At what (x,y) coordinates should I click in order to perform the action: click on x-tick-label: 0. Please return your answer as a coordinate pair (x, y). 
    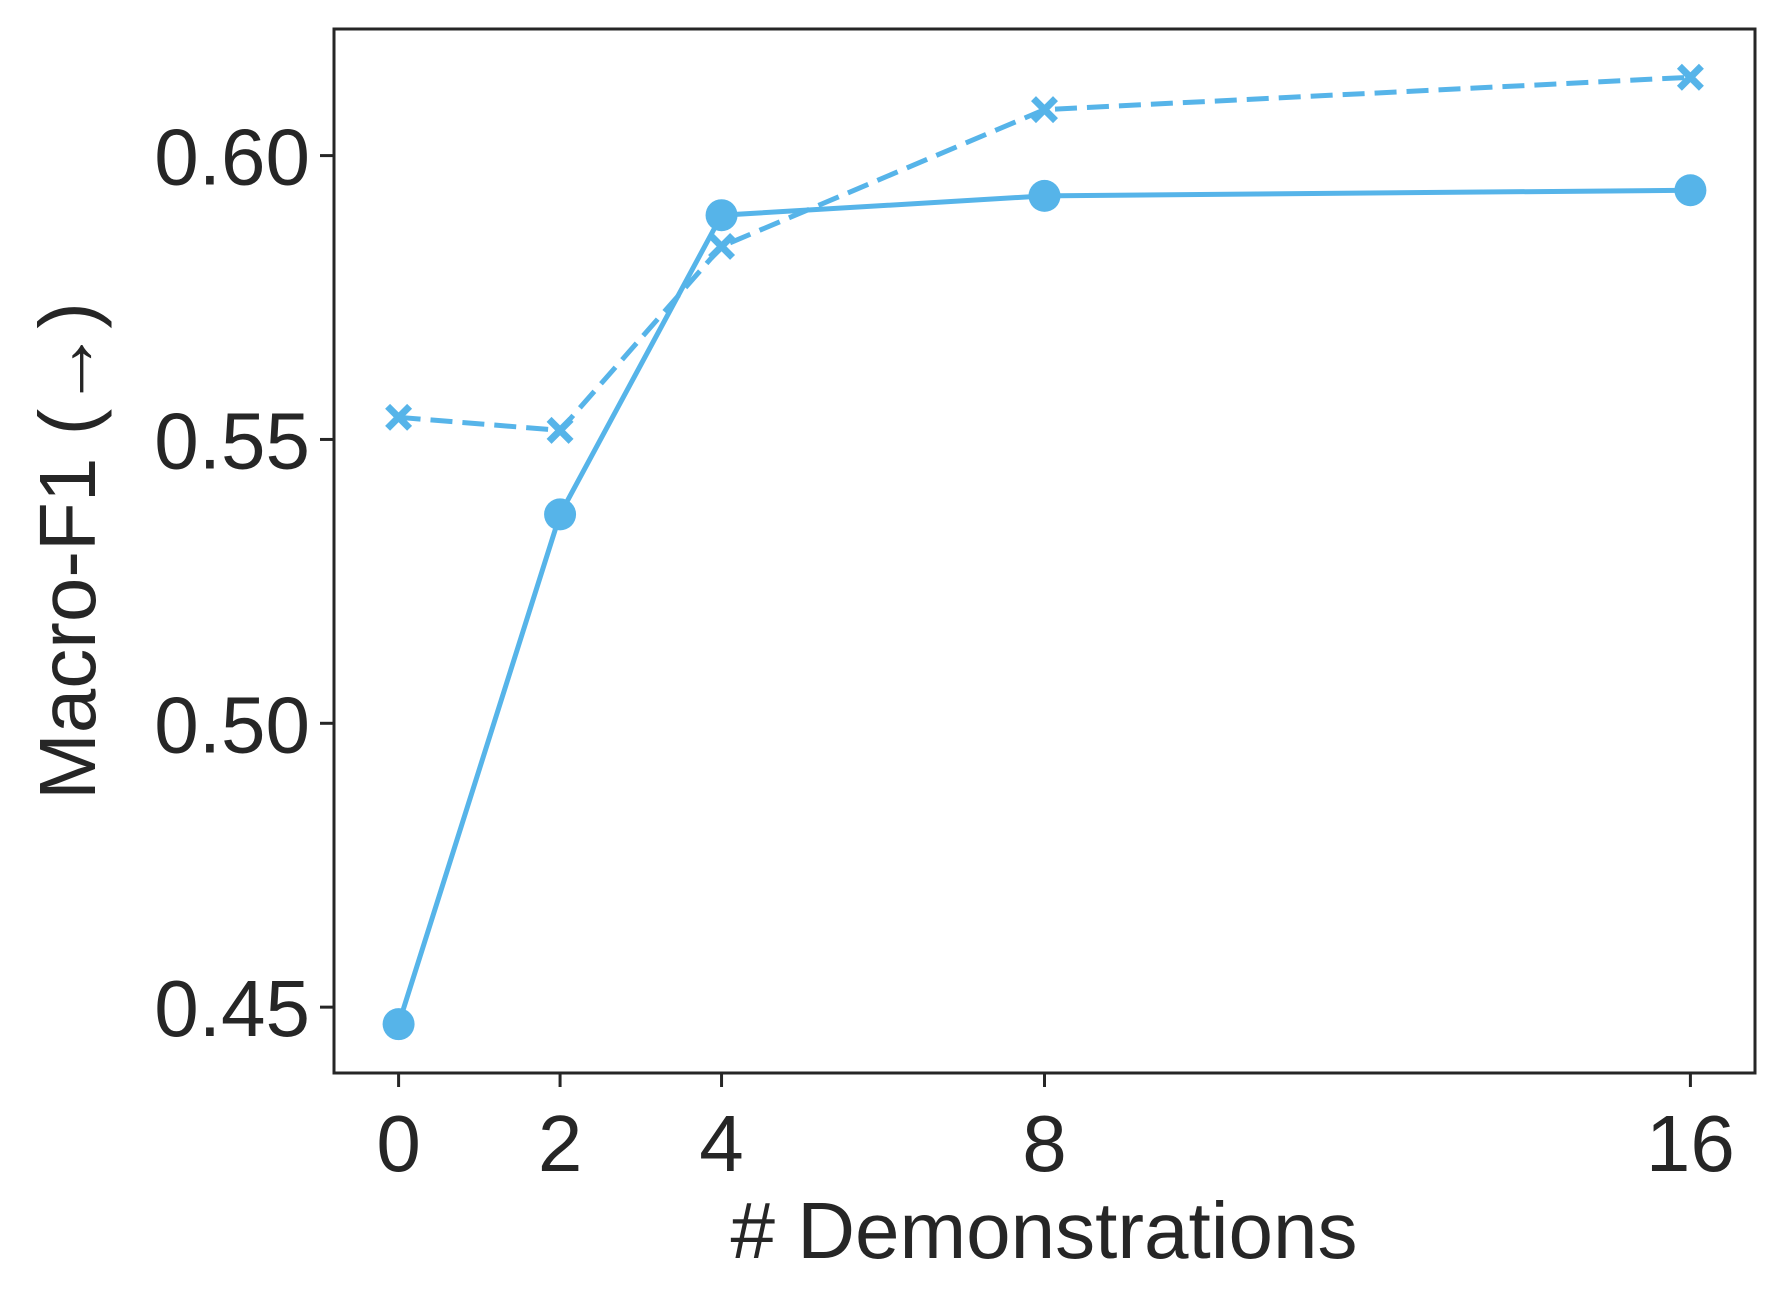
    Looking at the image, I should click on (398, 1143).